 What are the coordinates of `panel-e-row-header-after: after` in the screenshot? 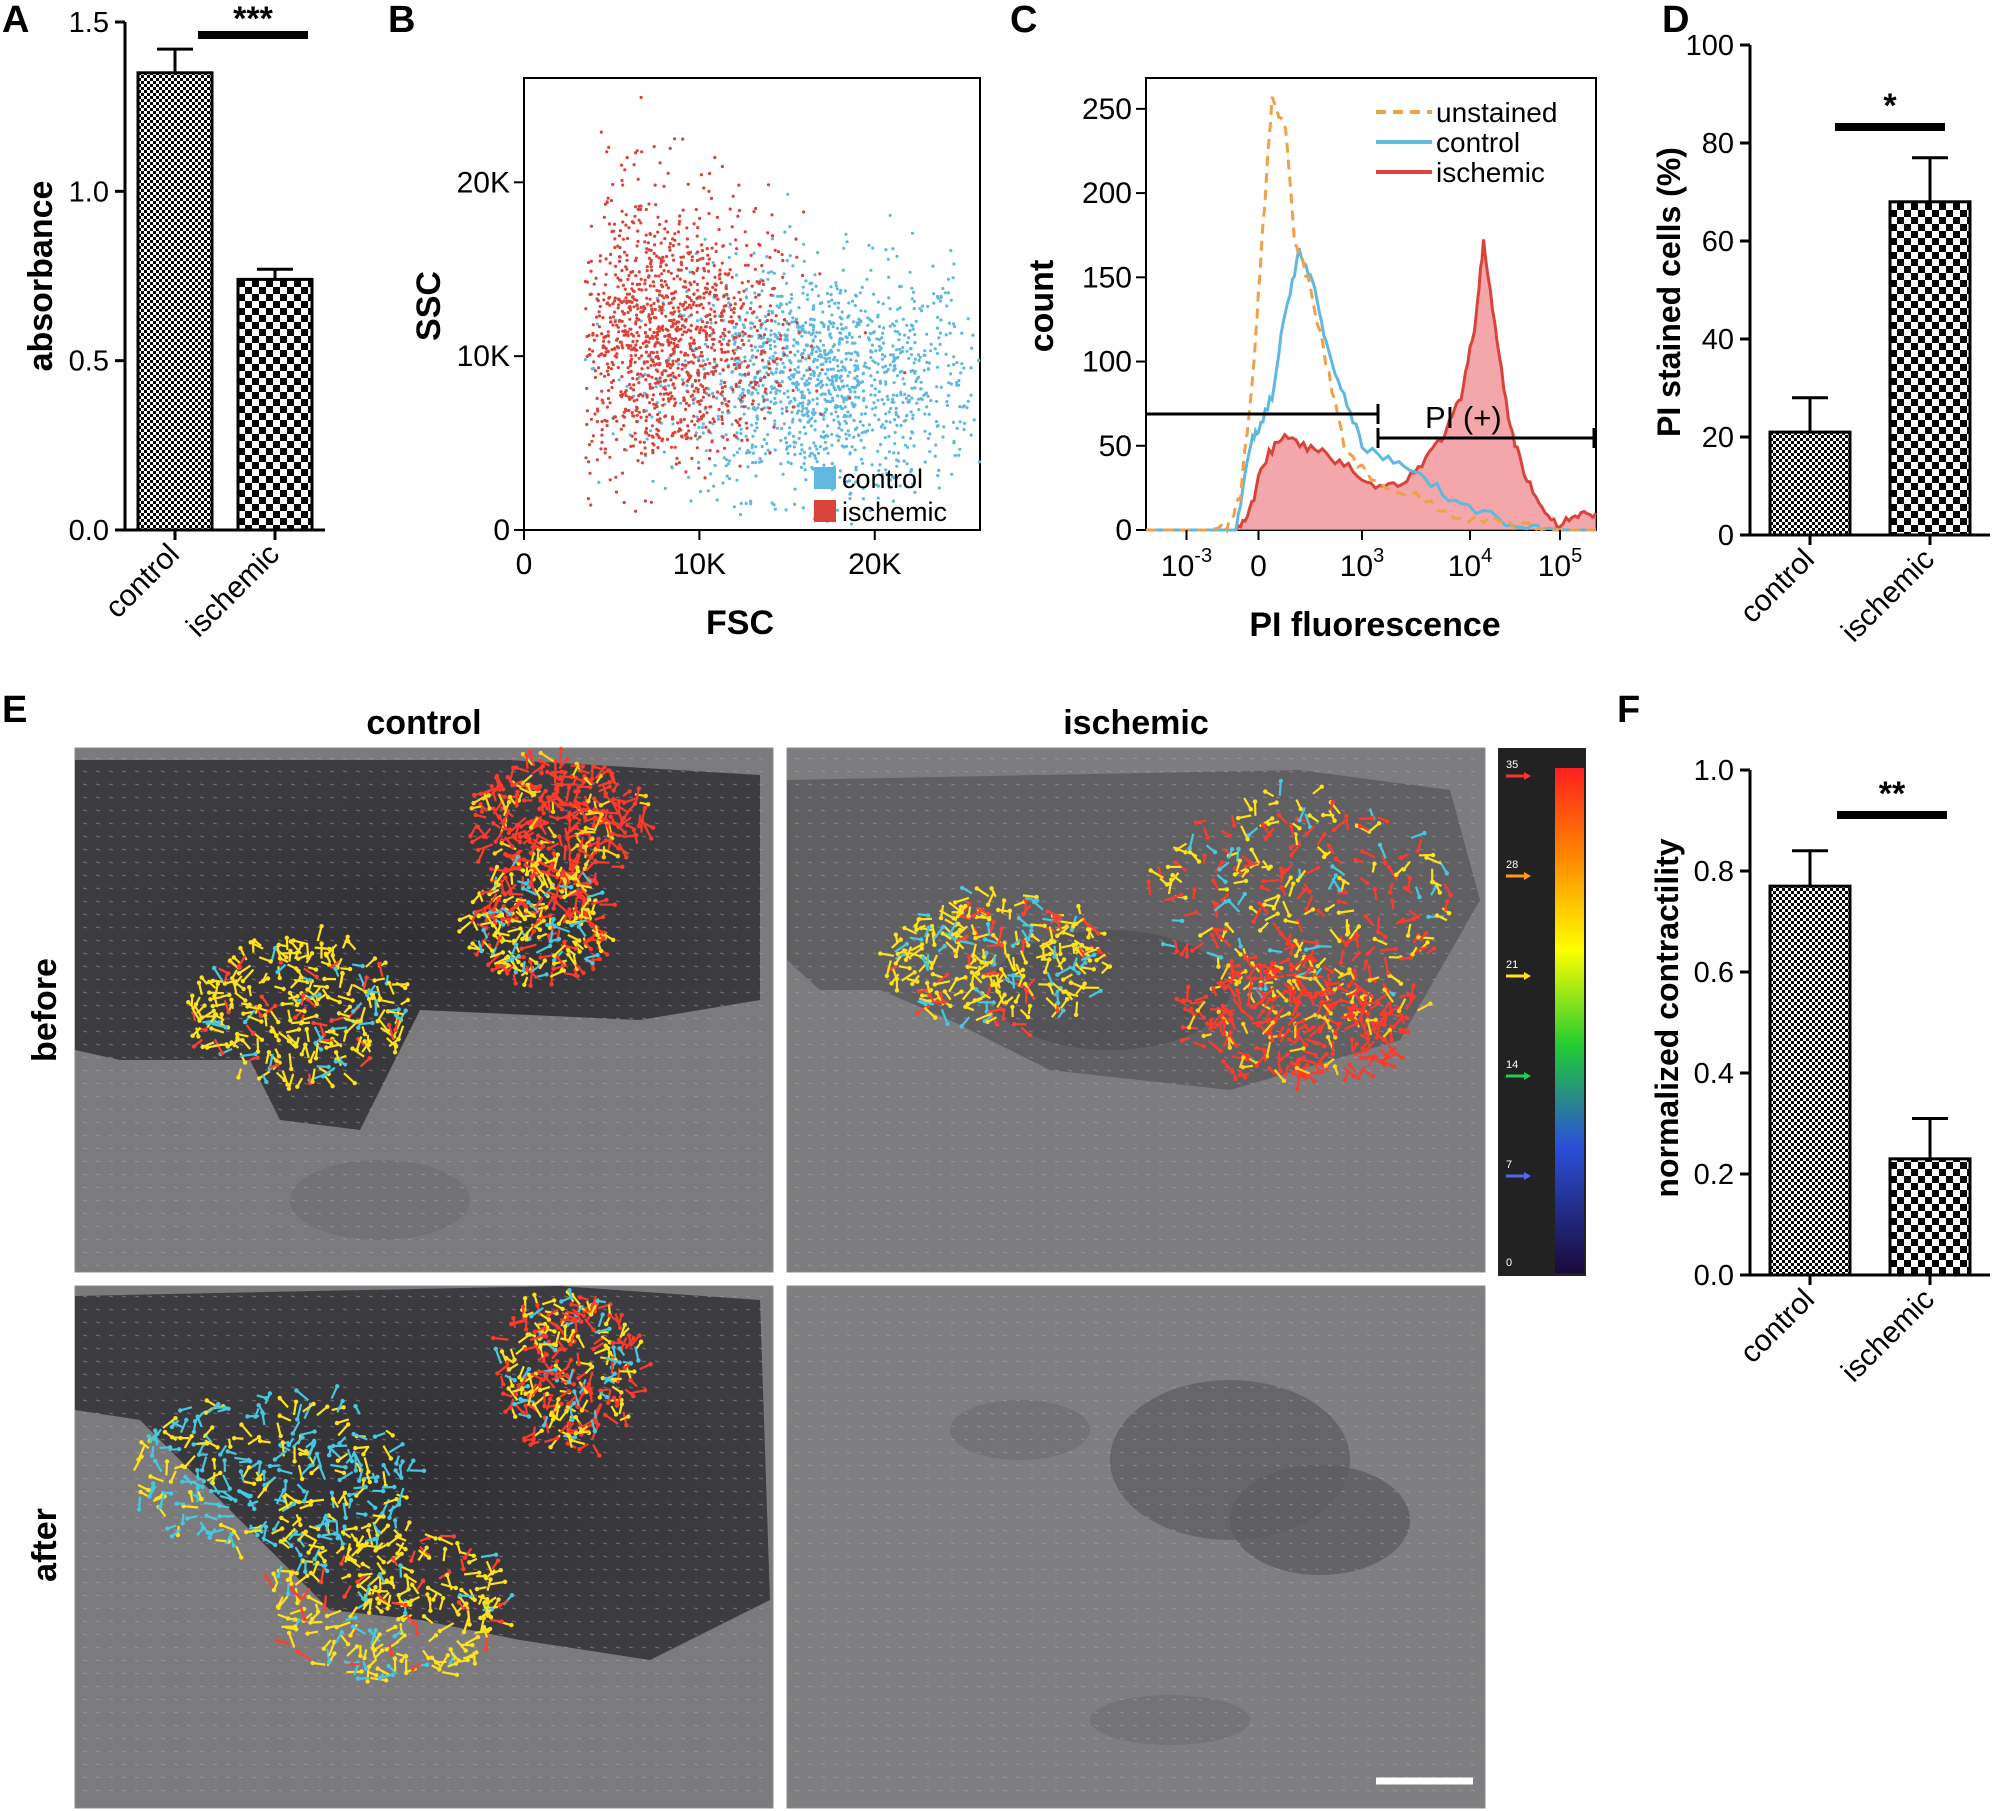 It's located at (45, 1545).